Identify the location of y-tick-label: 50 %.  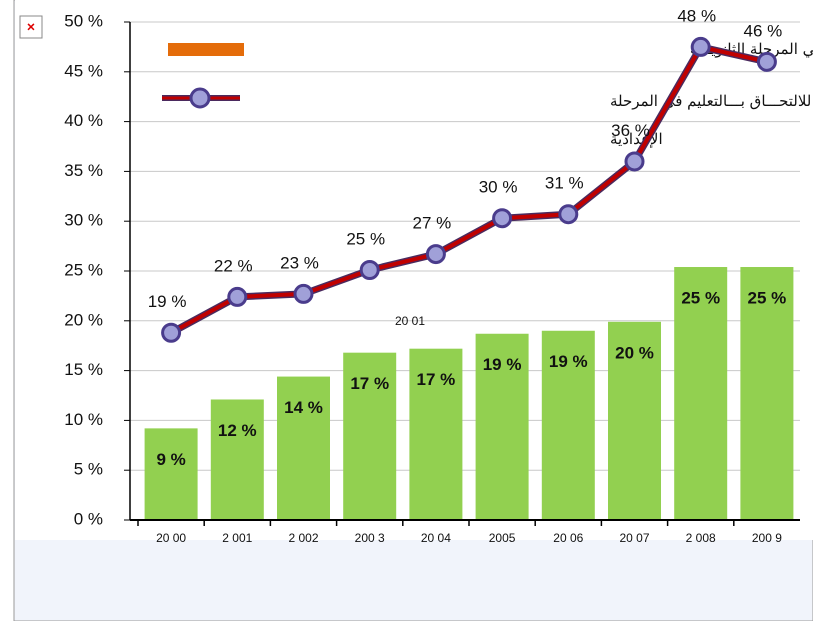
(83, 20).